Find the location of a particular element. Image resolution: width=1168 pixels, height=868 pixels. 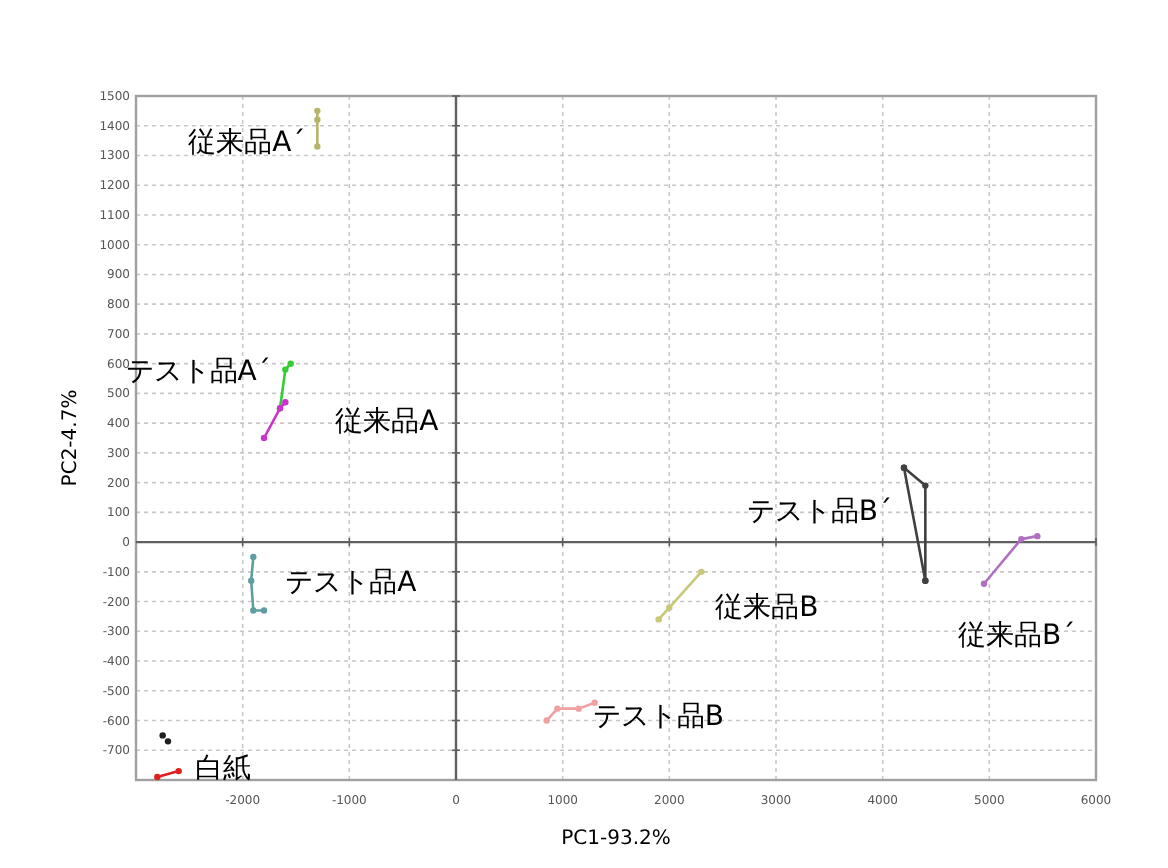

series-label: 従来品A is located at coordinates (387, 422).